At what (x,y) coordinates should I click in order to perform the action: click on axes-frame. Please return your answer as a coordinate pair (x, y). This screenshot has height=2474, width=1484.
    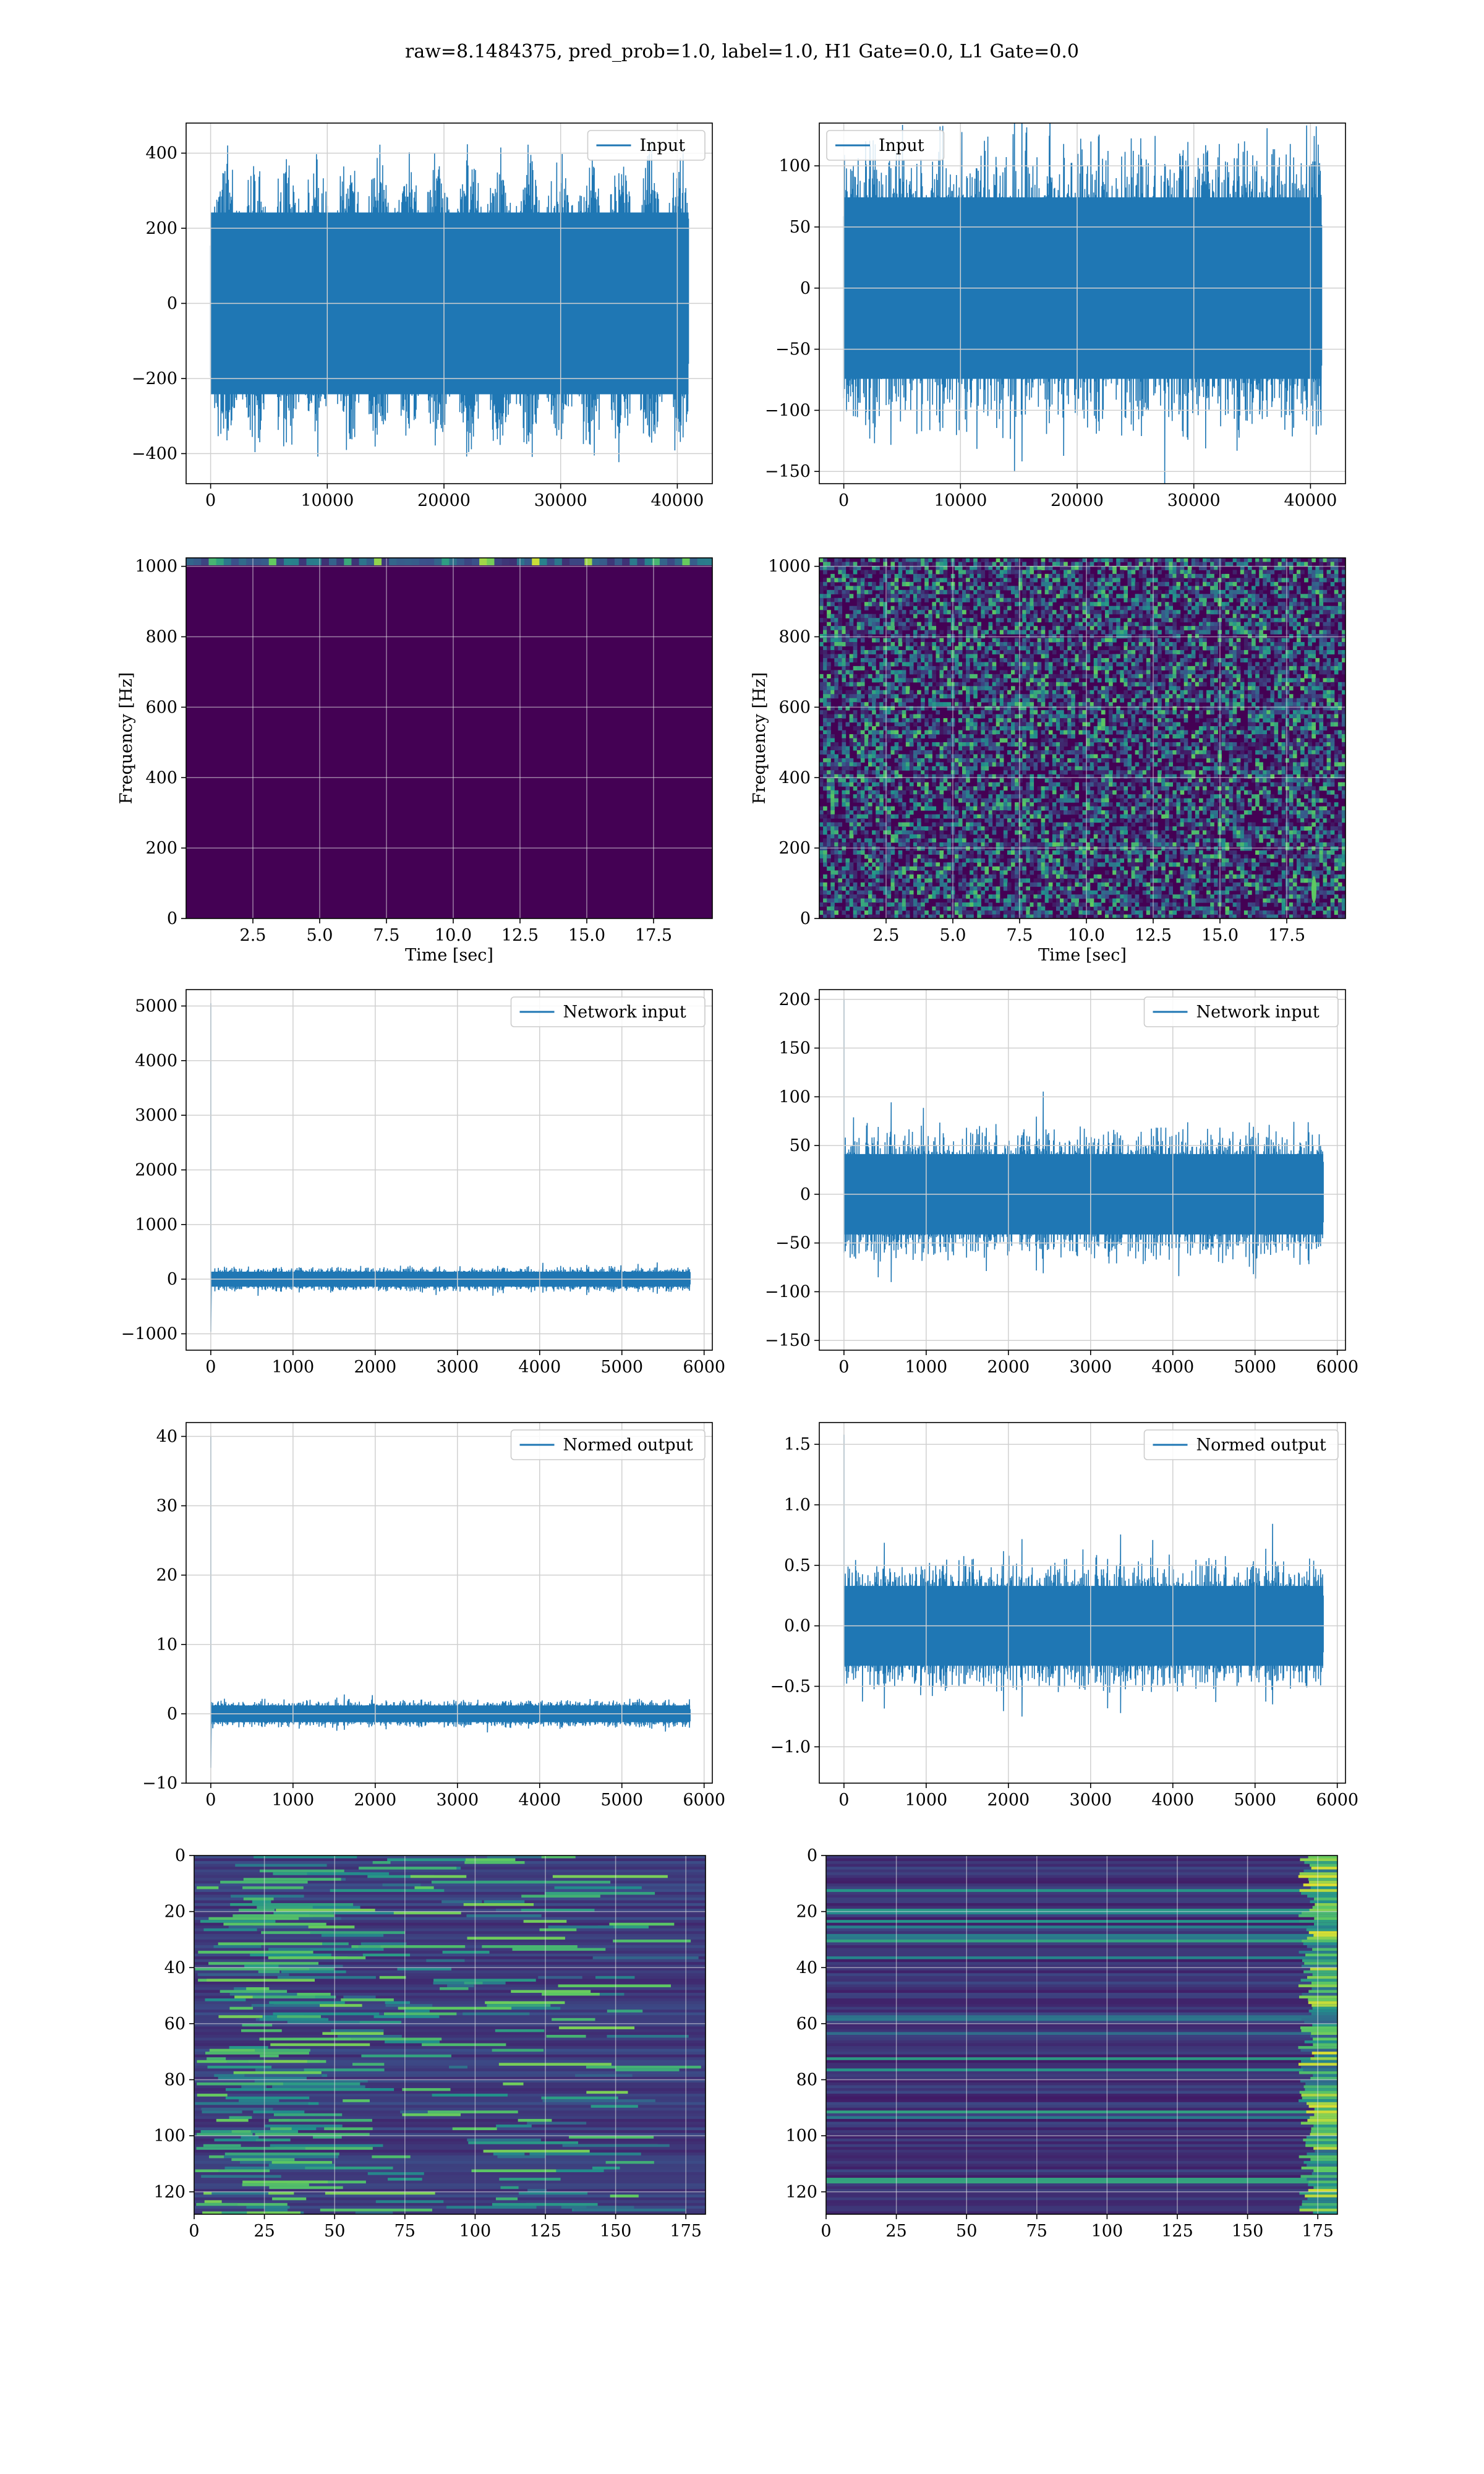
    Looking at the image, I should click on (449, 738).